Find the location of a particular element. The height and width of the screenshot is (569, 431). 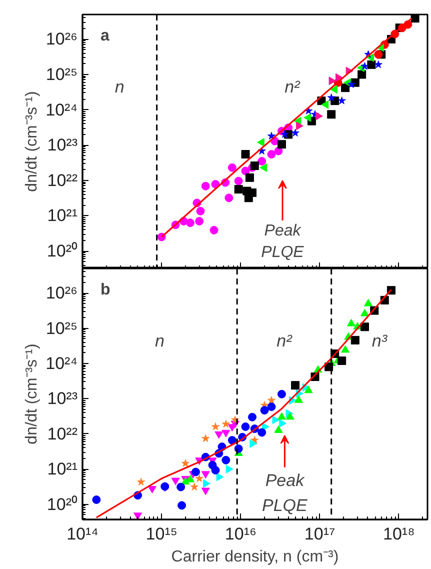

x-tick-label: 10¹⁷ is located at coordinates (320, 534).